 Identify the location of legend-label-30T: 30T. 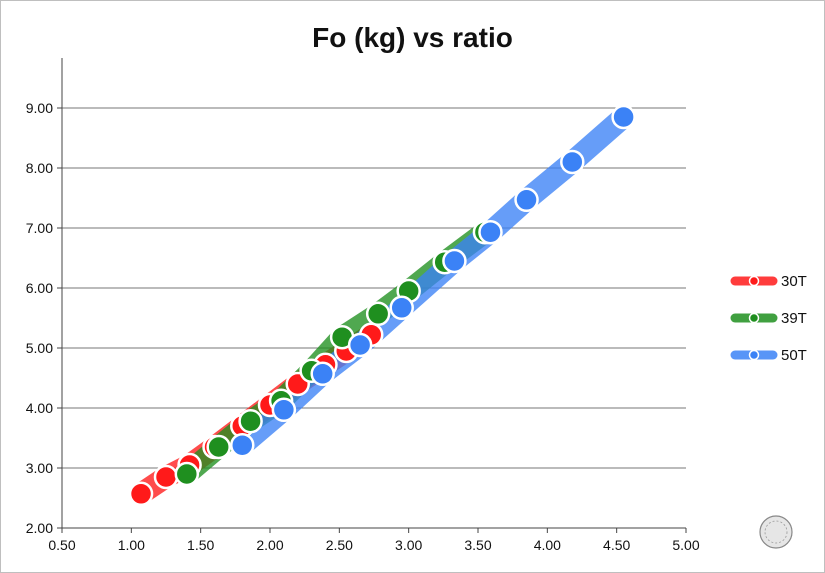
(794, 281).